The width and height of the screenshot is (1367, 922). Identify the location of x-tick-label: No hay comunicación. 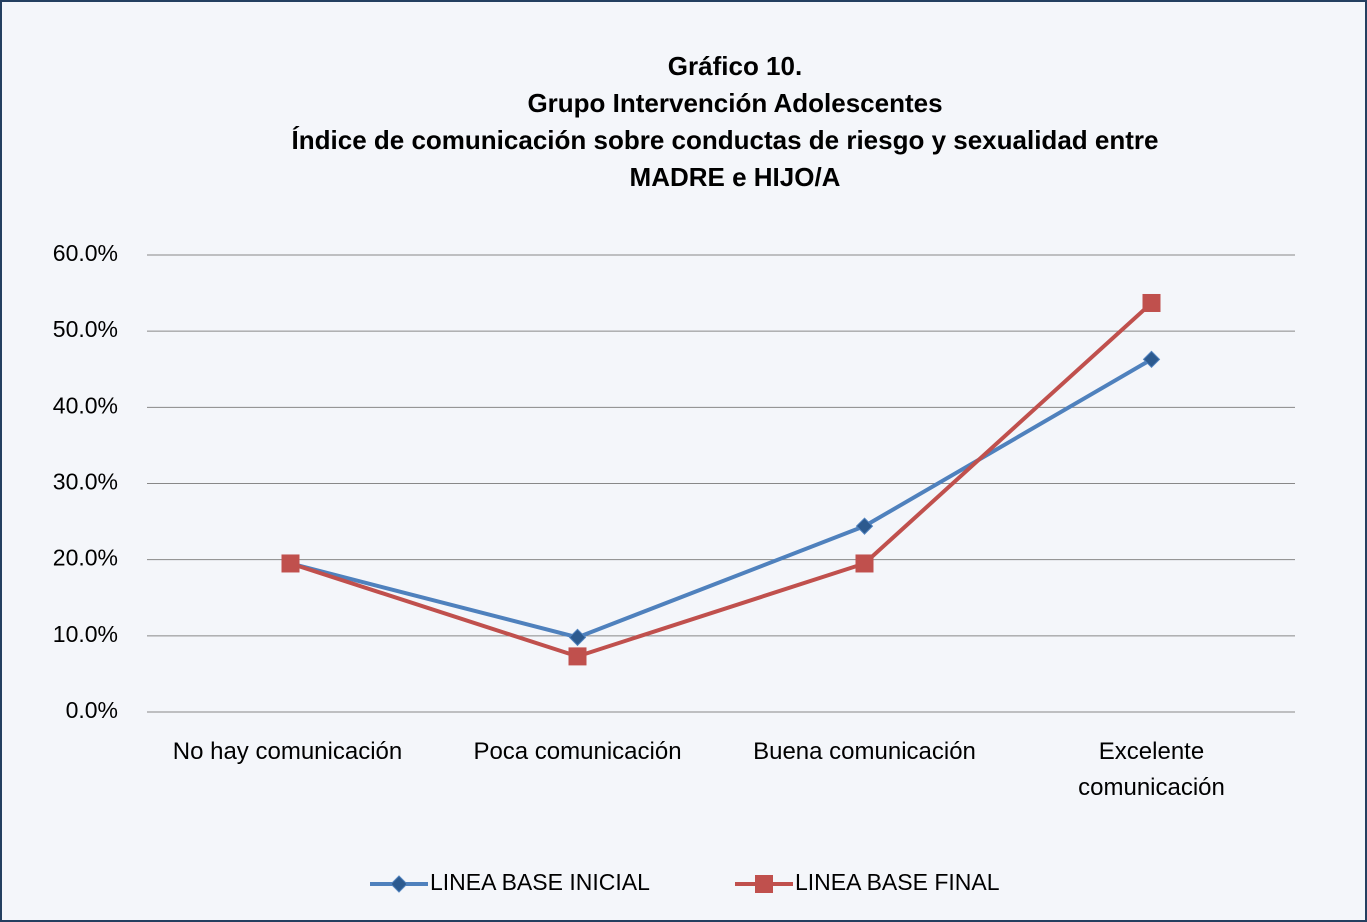
(287, 751).